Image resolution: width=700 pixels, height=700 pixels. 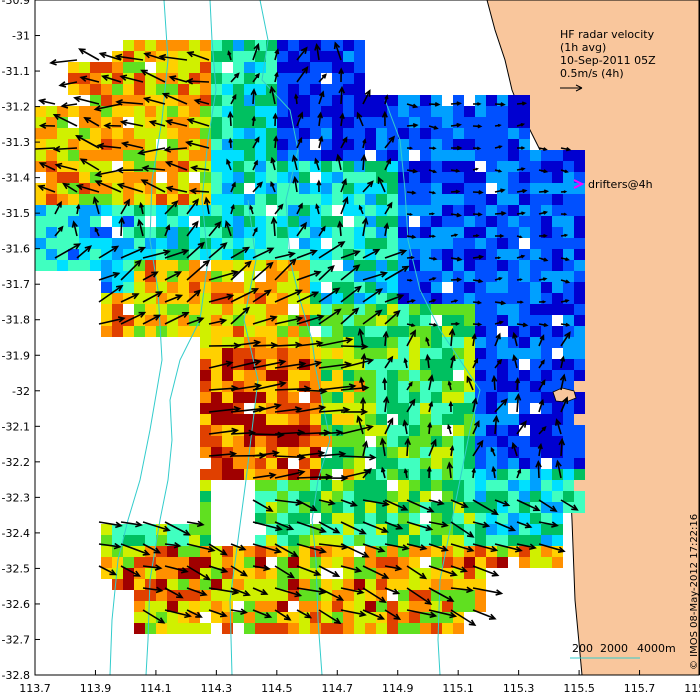 What do you see at coordinates (16, 355) in the screenshot?
I see `lat-tick-label: -31.9` at bounding box center [16, 355].